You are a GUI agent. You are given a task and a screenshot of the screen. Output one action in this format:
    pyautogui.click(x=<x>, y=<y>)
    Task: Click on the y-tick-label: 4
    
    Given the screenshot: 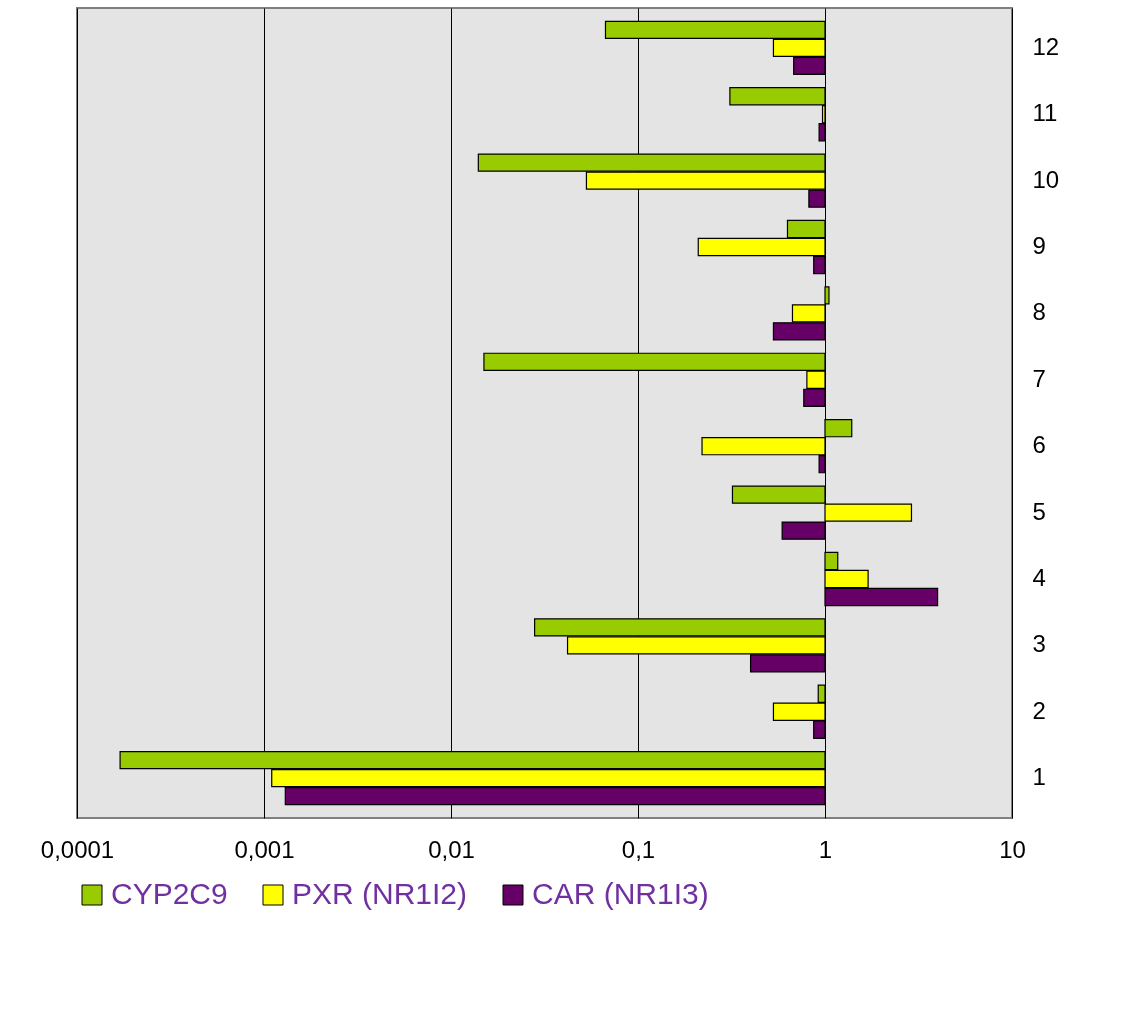 What is the action you would take?
    pyautogui.click(x=1039, y=577)
    